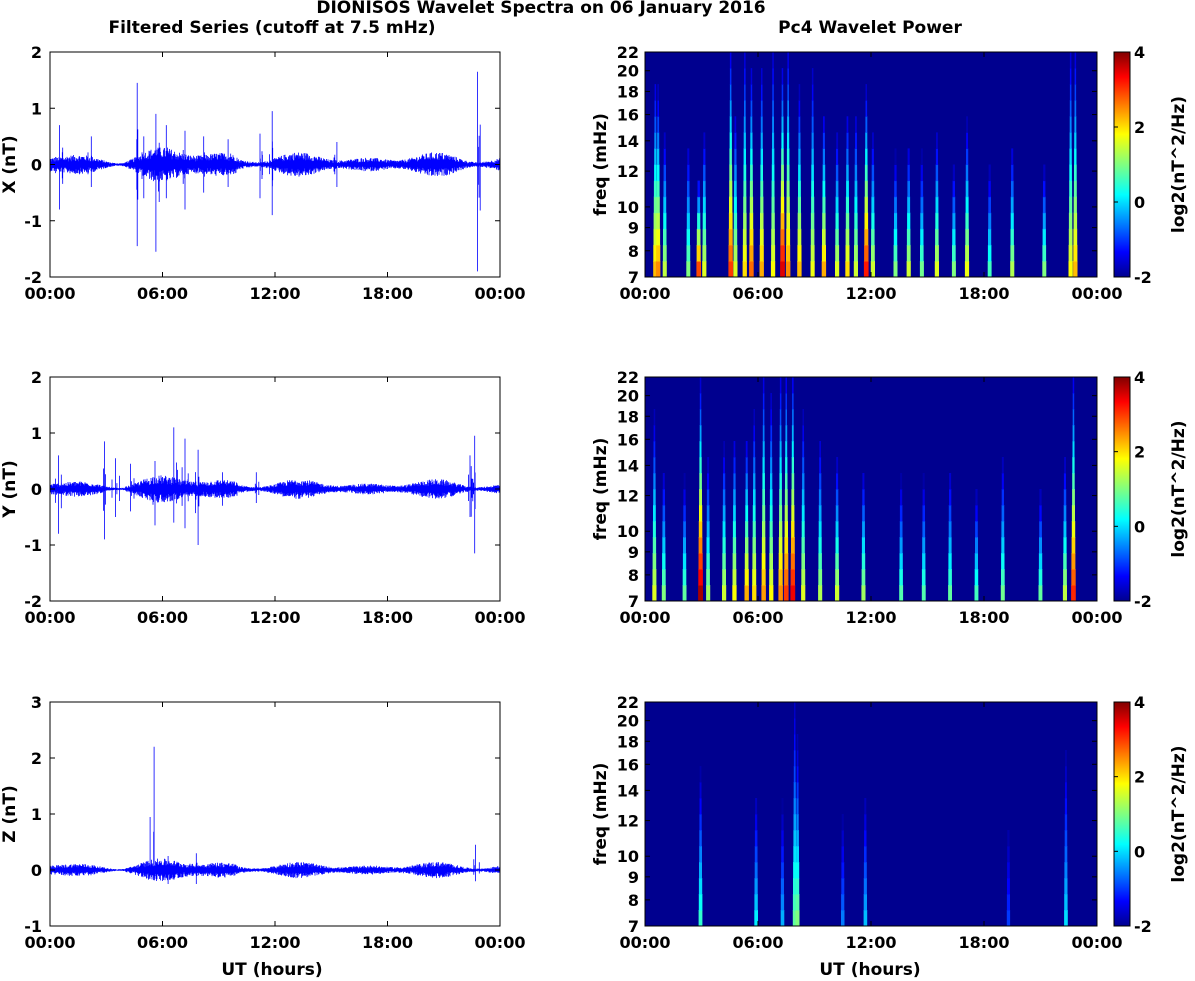 This screenshot has height=981, width=1195. What do you see at coordinates (33, 926) in the screenshot?
I see `series-3-ytick-label: -1` at bounding box center [33, 926].